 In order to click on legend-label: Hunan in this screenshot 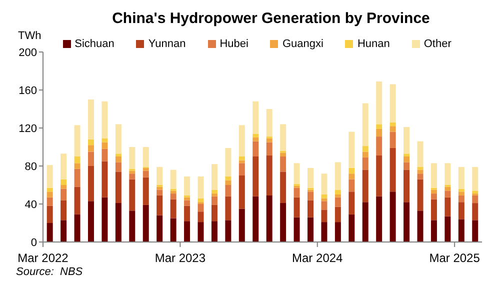, I will do `click(373, 44)`.